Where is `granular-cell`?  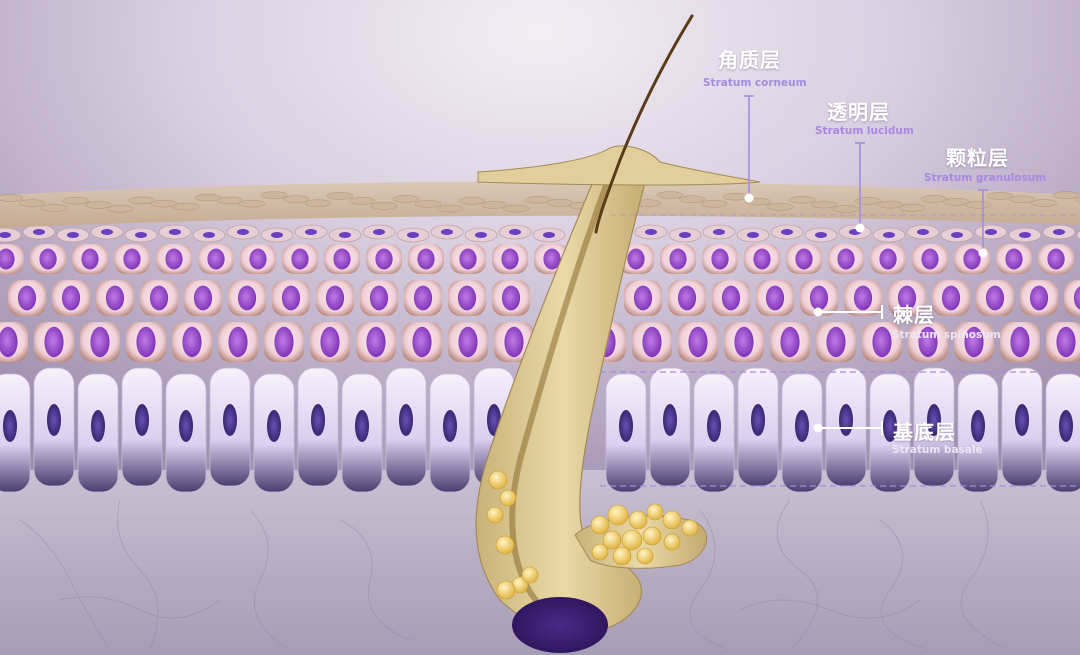 granular-cell is located at coordinates (1078, 235).